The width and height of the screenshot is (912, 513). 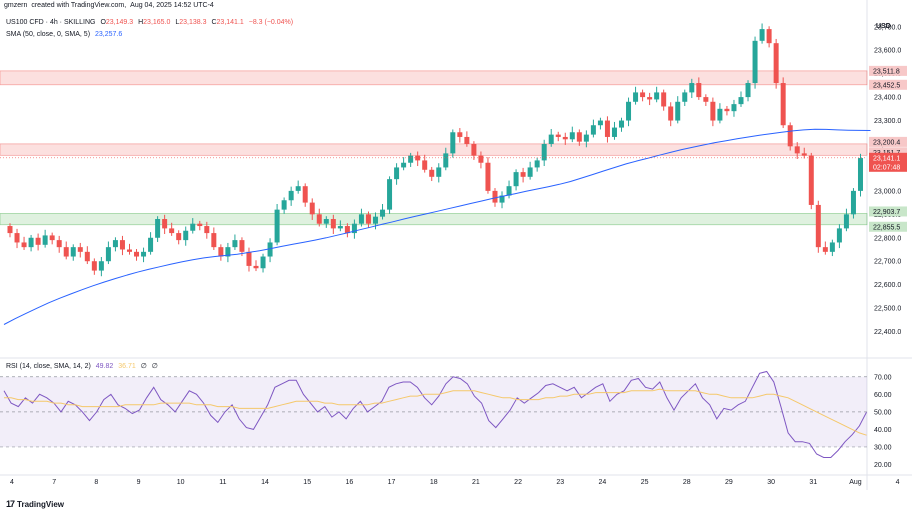 What do you see at coordinates (139, 482) in the screenshot?
I see `time-tick-label: 9` at bounding box center [139, 482].